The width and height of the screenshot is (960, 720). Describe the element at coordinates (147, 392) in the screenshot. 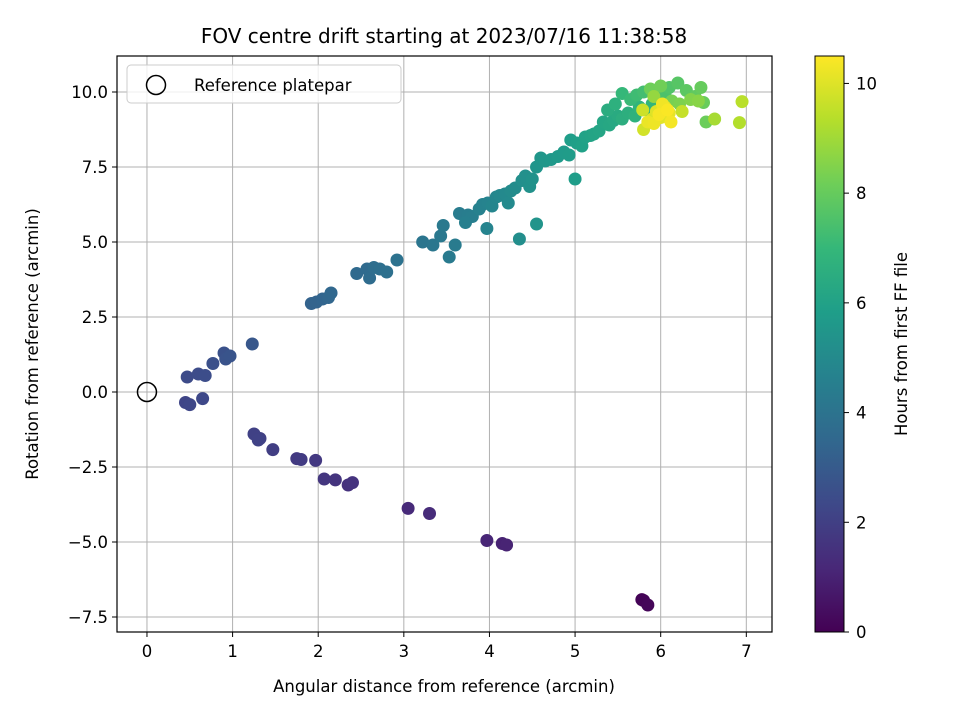

I see `reference-point-marker` at that location.